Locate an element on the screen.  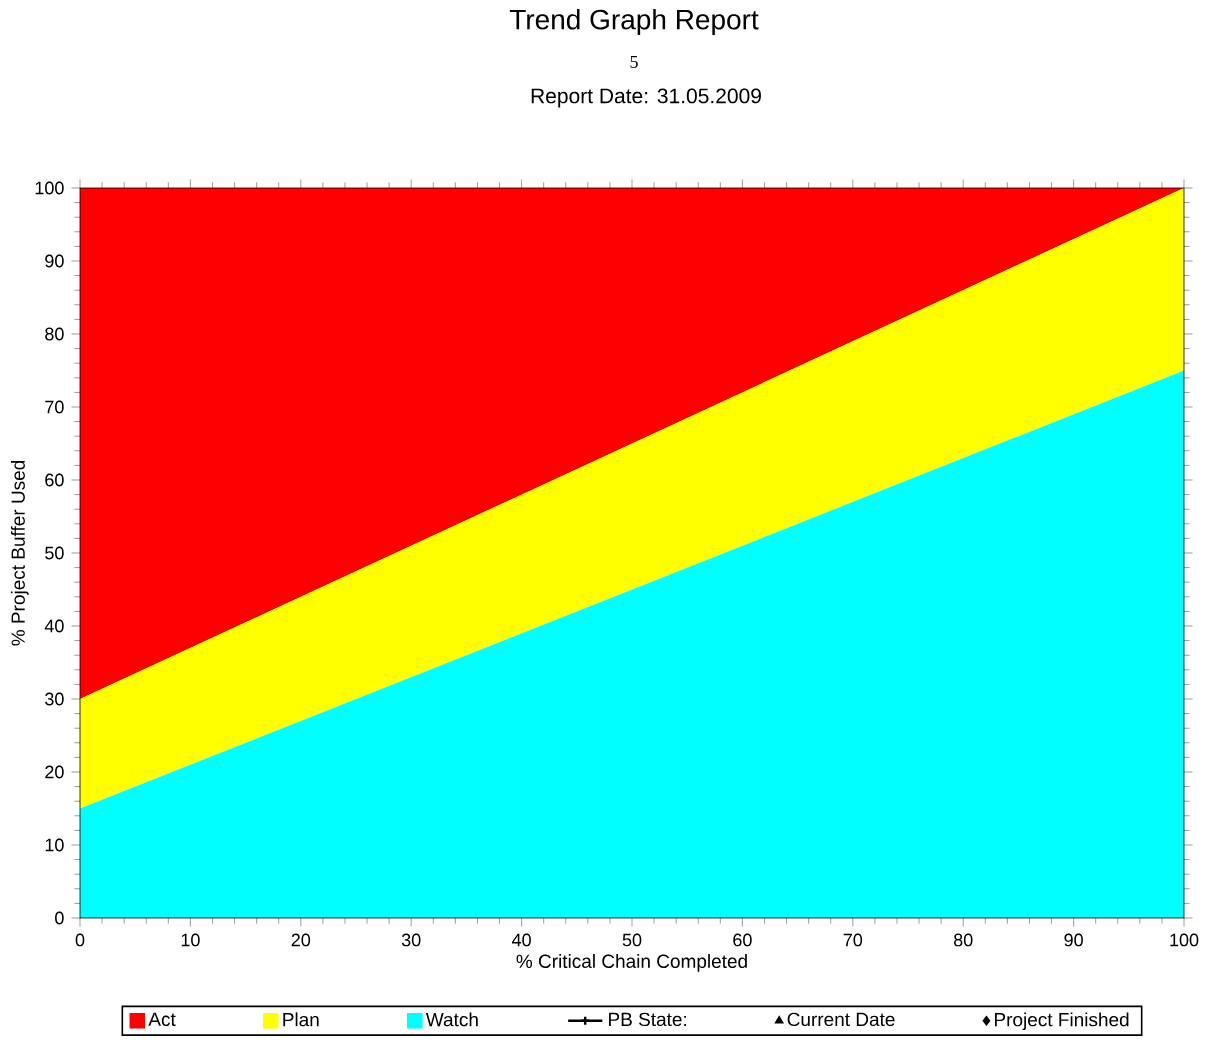
legend-label: Plan is located at coordinates (301, 1019).